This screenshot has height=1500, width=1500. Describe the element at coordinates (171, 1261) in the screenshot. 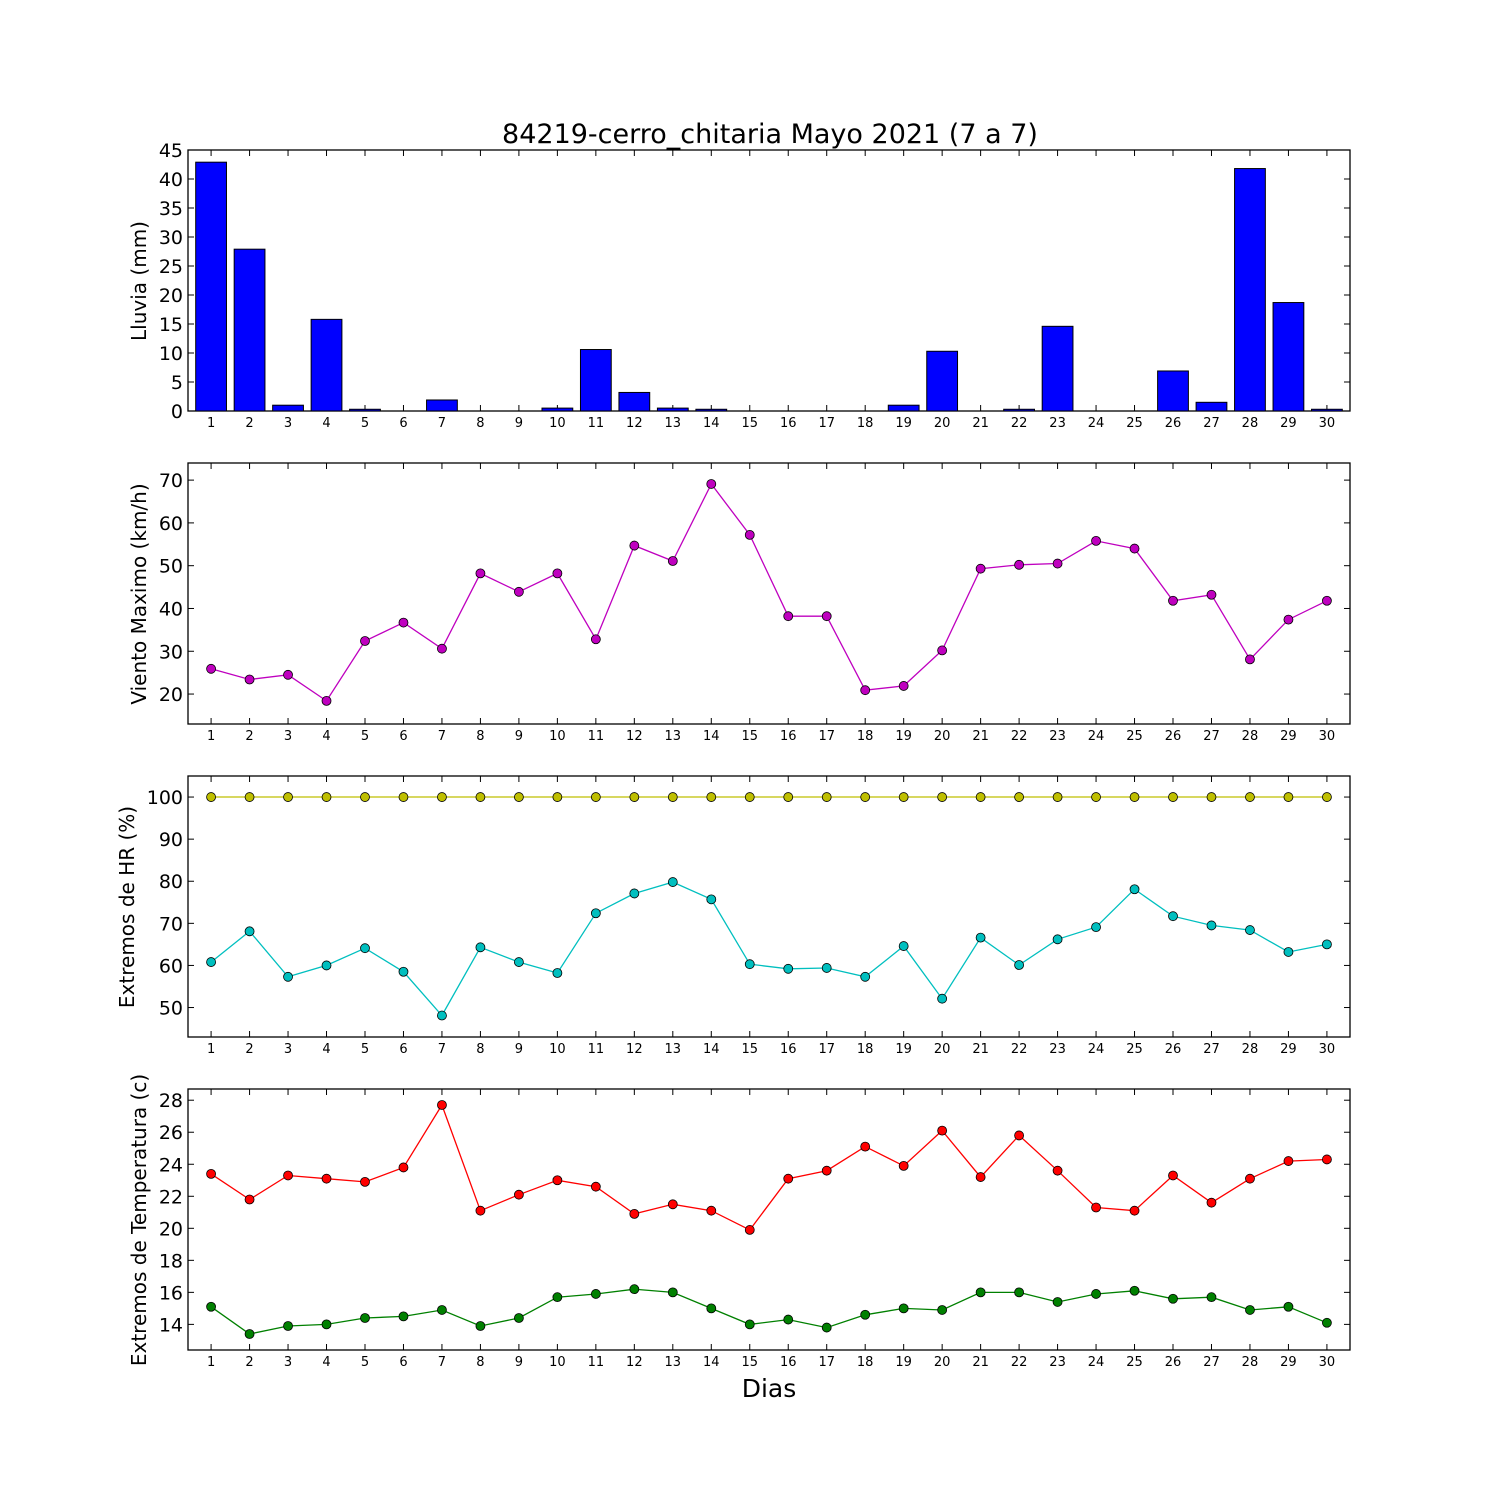

I see `temperature-y-tick-label: 18` at that location.